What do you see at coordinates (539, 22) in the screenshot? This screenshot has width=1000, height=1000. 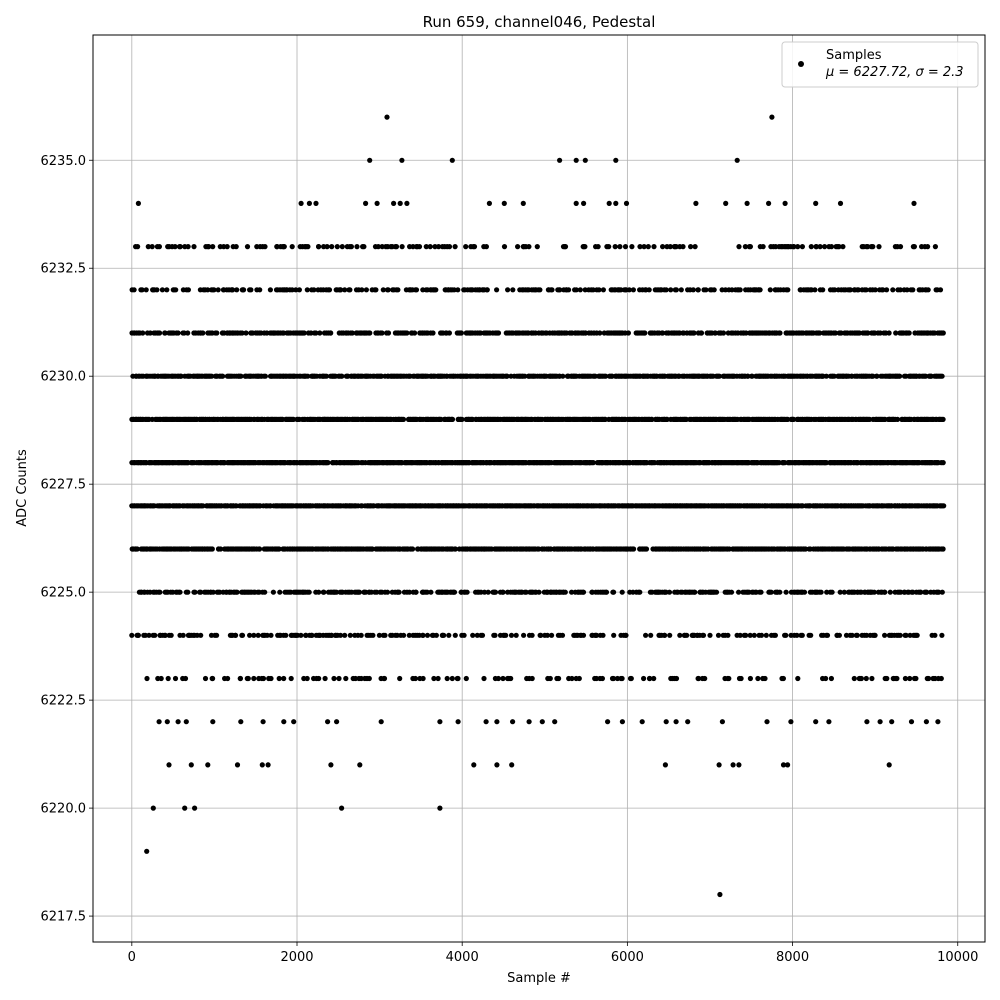 I see `chart-title: Run 659, channel046, Pedestal` at bounding box center [539, 22].